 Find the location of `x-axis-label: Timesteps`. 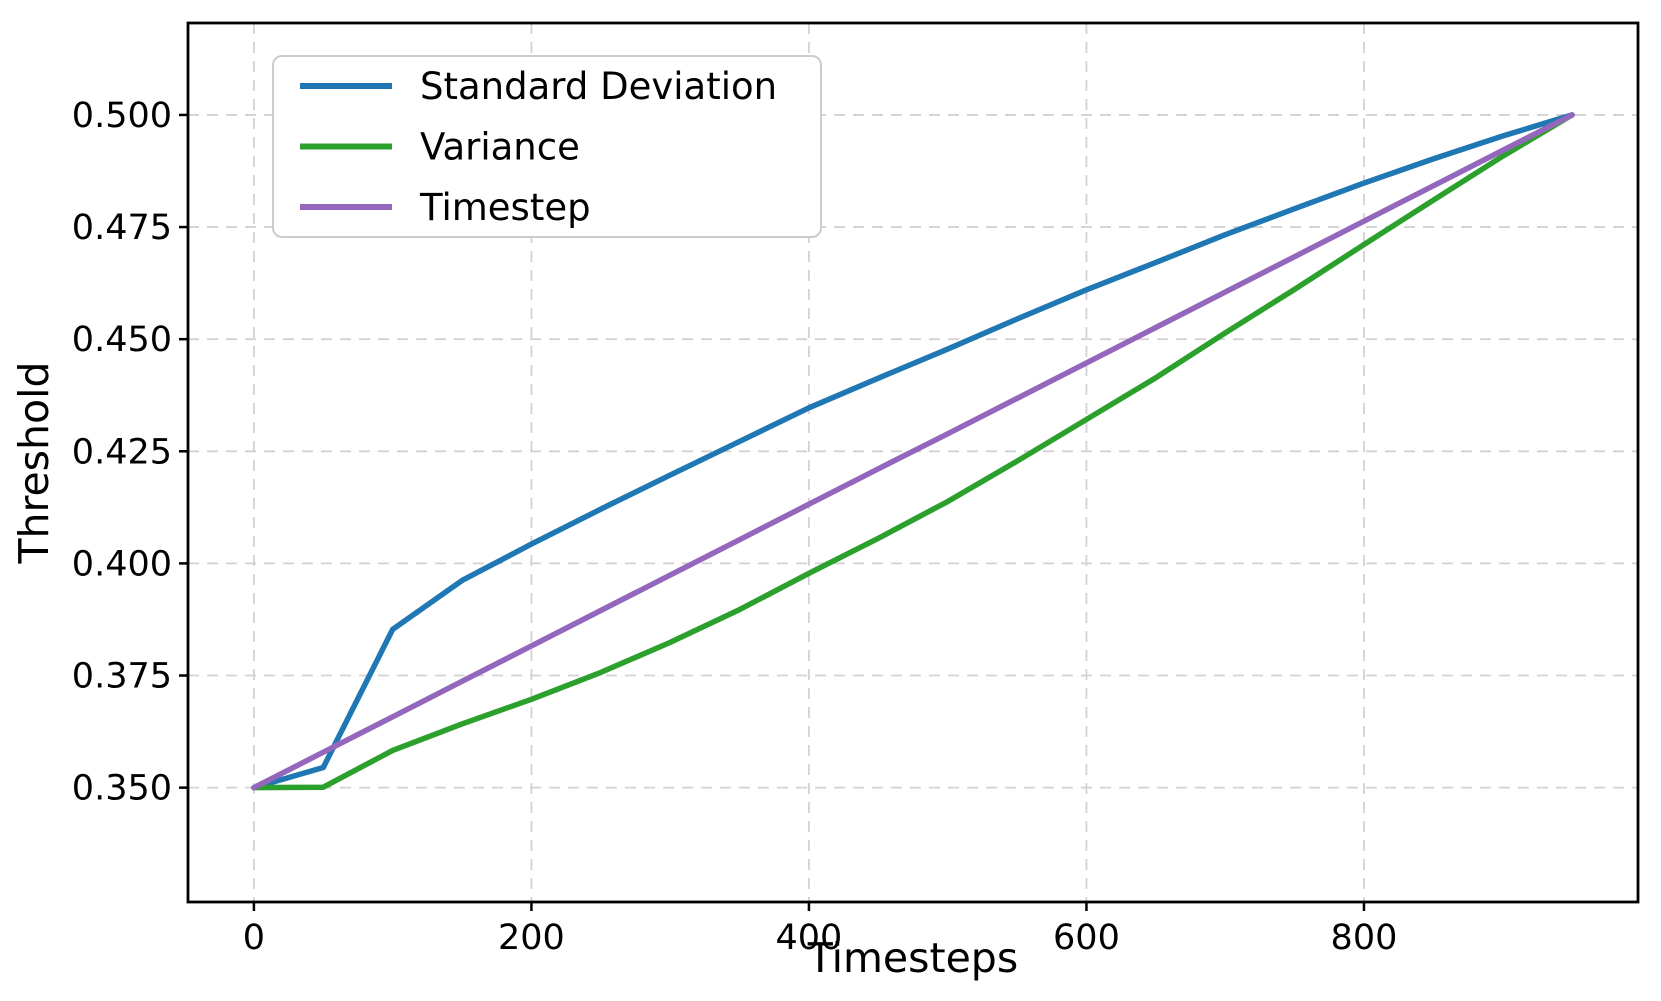

x-axis-label: Timesteps is located at coordinates (912, 958).